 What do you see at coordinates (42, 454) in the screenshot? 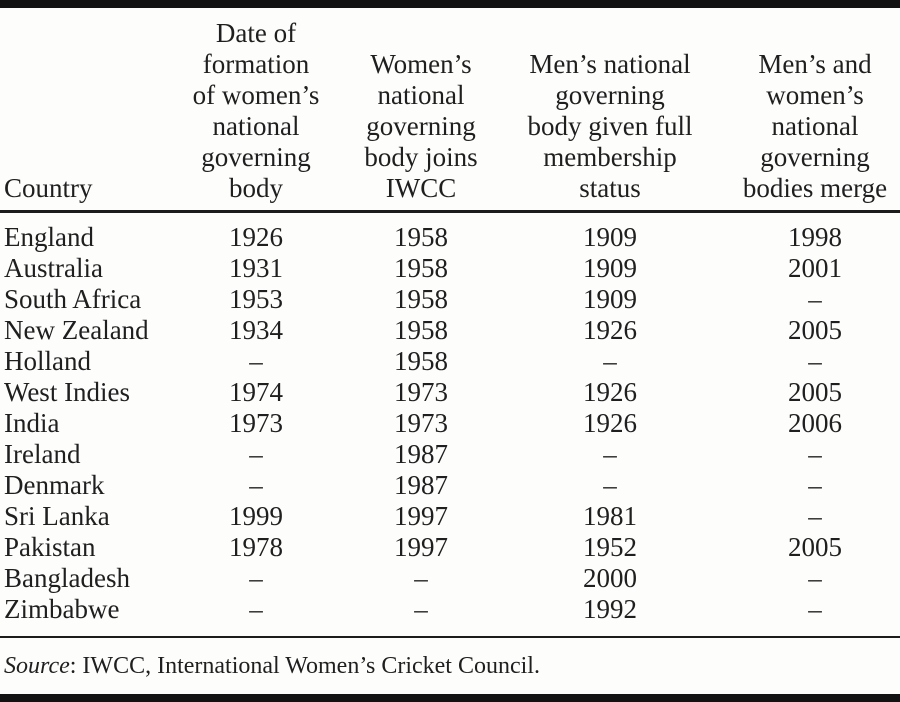
I see `cell-country: Ireland` at bounding box center [42, 454].